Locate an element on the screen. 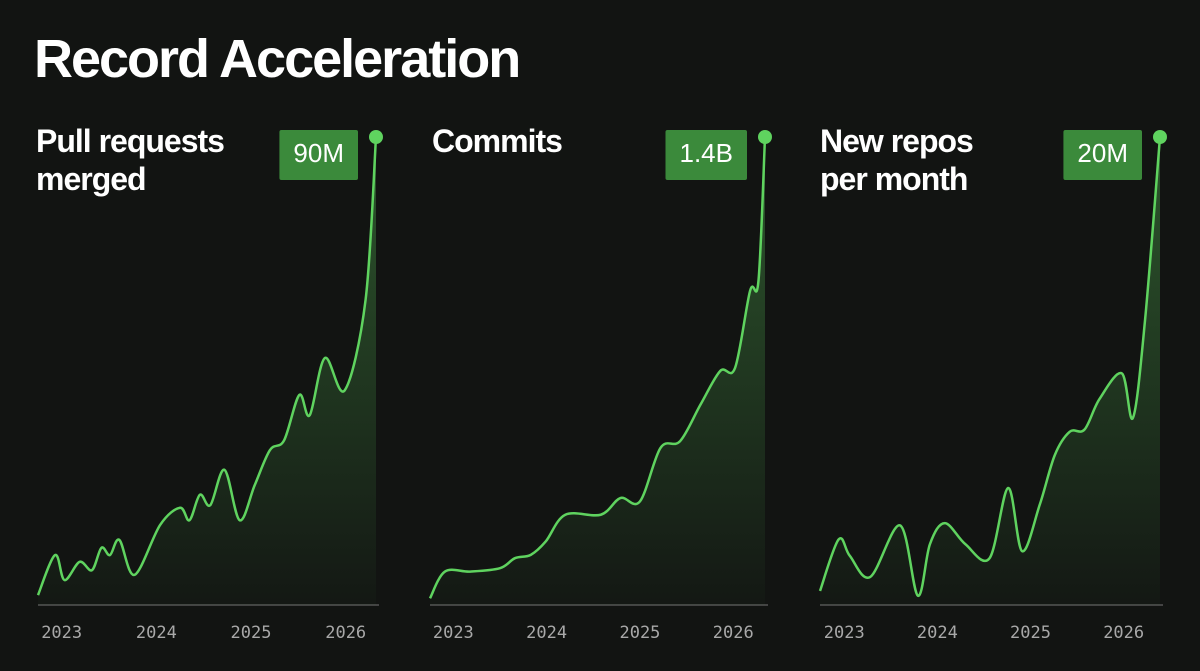  chart-title: Commits is located at coordinates (497, 141).